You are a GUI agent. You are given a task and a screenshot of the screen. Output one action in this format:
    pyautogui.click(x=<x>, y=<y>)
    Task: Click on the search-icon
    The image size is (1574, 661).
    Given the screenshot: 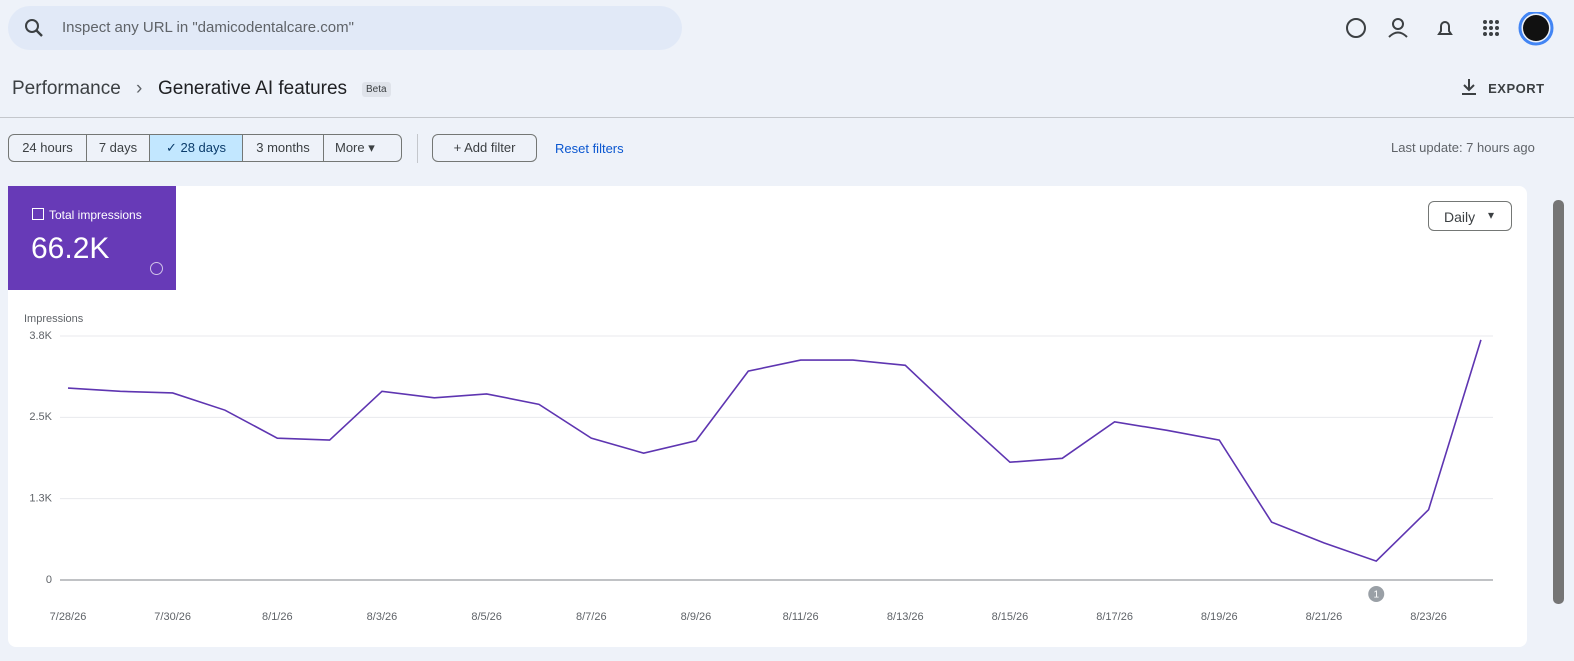 What is the action you would take?
    pyautogui.click(x=34, y=28)
    